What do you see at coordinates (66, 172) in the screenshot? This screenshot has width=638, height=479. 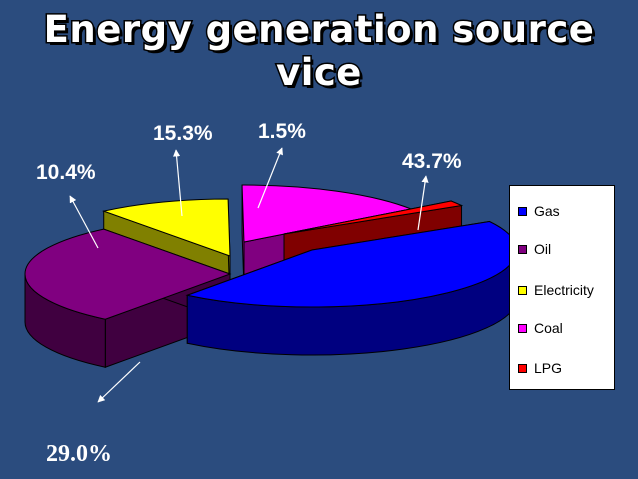 I see `data-label-electricity: 10.4%` at bounding box center [66, 172].